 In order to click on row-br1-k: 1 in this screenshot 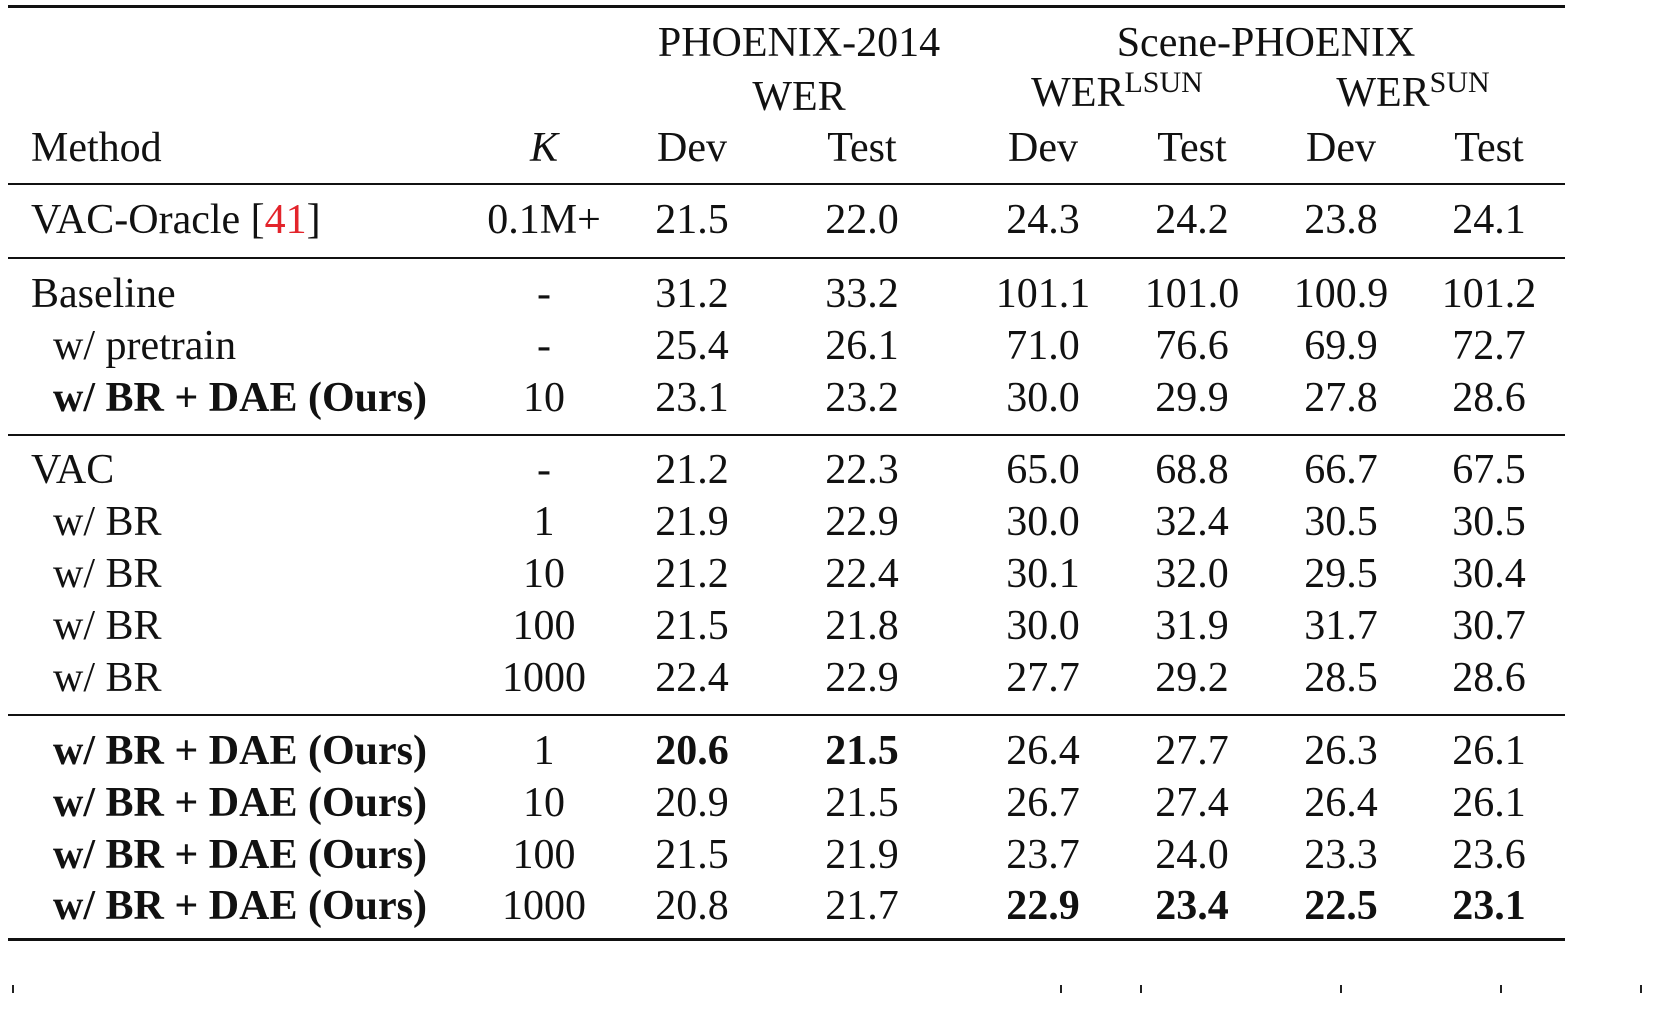, I will do `click(544, 522)`.